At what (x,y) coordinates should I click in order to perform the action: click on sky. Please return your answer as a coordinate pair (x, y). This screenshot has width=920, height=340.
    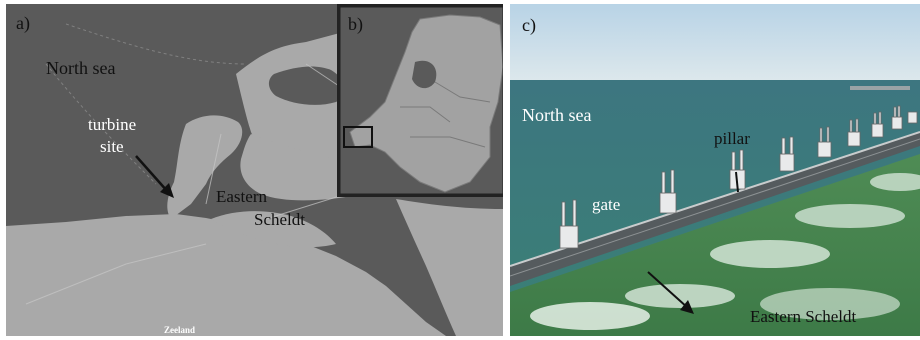
    Looking at the image, I should click on (715, 43).